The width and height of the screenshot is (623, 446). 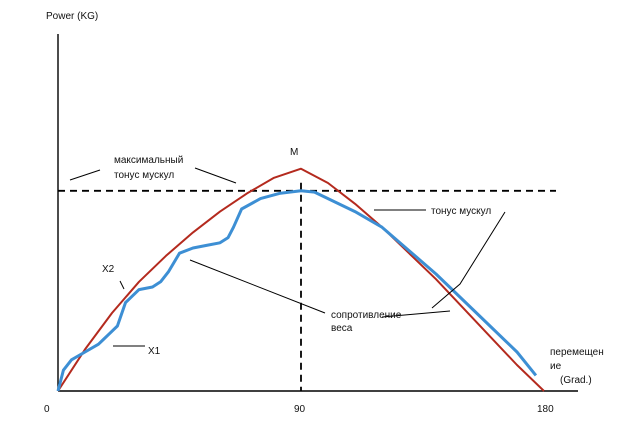 What do you see at coordinates (545, 409) in the screenshot?
I see `x-tick-label-180: 180` at bounding box center [545, 409].